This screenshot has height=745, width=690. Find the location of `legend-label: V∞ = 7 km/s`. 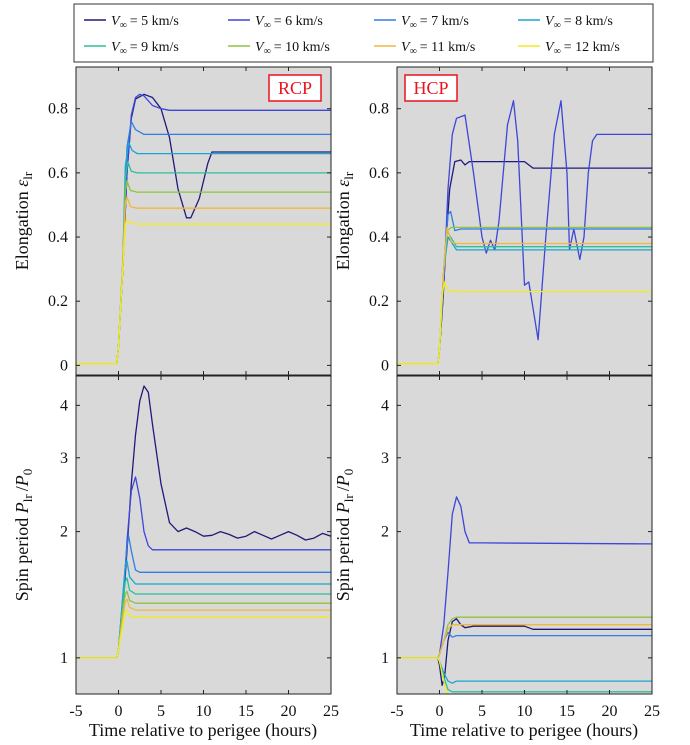

legend-label: V∞ = 7 km/s is located at coordinates (435, 22).